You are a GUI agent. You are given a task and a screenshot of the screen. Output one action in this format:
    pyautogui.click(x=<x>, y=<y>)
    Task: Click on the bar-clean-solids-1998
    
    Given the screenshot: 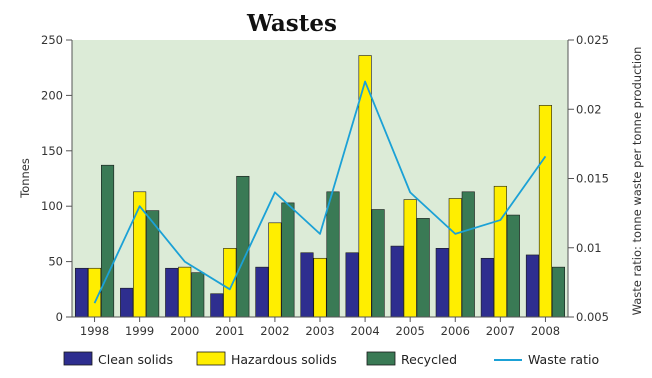 What is the action you would take?
    pyautogui.click(x=82, y=292)
    